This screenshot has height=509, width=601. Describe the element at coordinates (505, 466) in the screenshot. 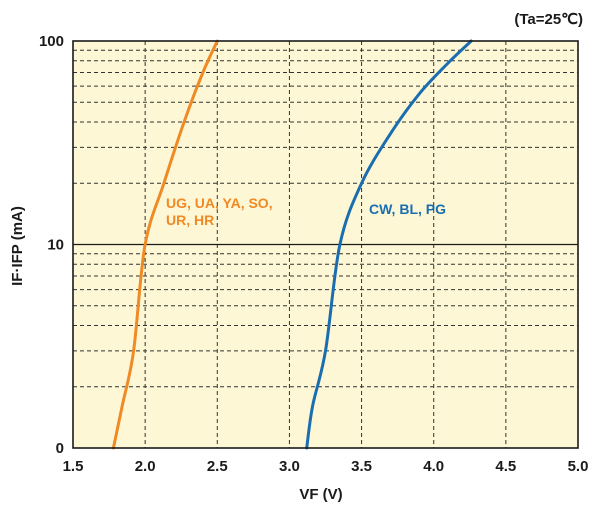

I see `x-tick-label: 4.5` at that location.